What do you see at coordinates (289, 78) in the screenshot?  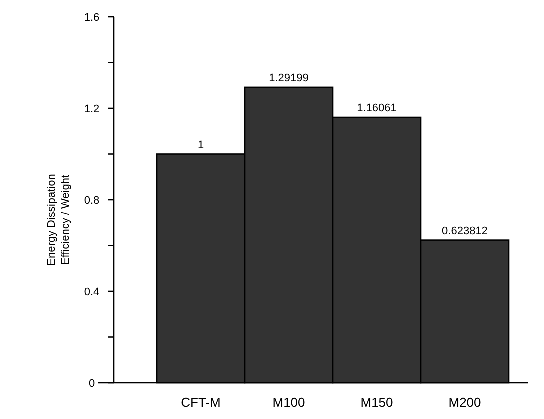 I see `data-label: 1.29199` at bounding box center [289, 78].